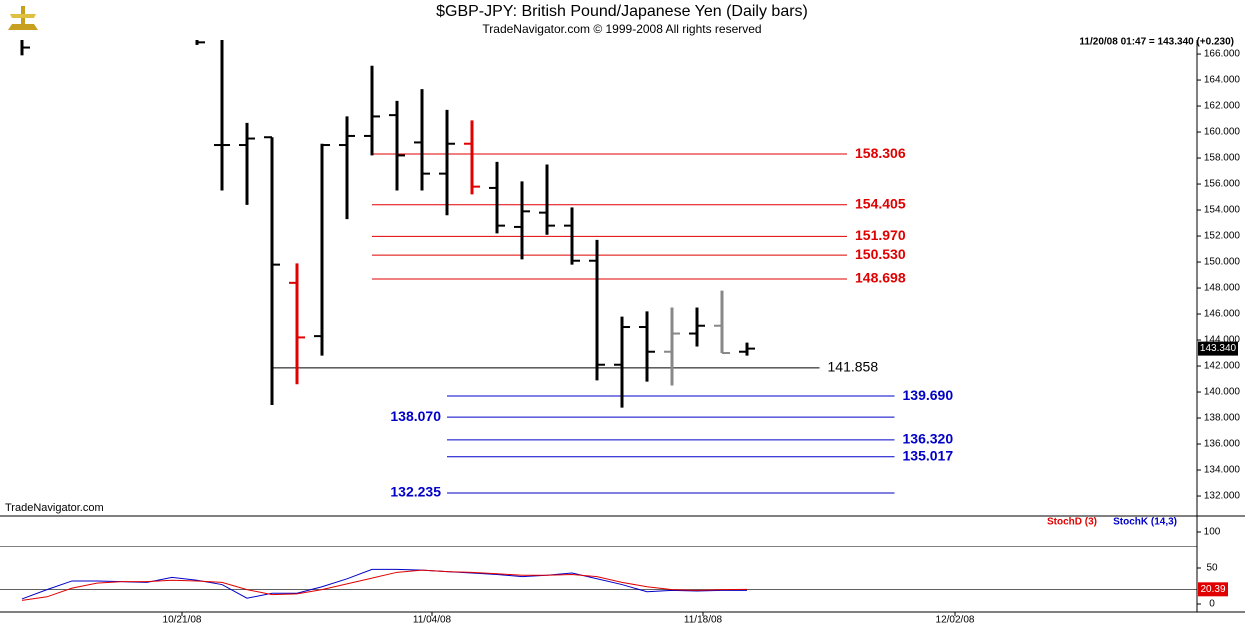 The width and height of the screenshot is (1245, 631). What do you see at coordinates (1222, 288) in the screenshot?
I see `y-tick-label: 148.000` at bounding box center [1222, 288].